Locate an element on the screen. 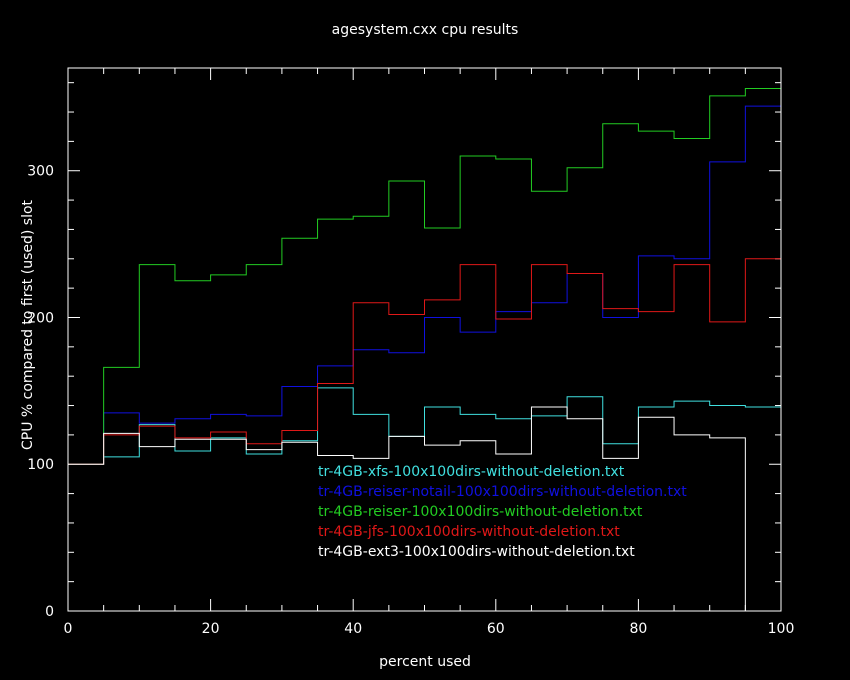 The image size is (850, 680). y-axis-label: CPU % compared to first (used) slot is located at coordinates (28, 324).